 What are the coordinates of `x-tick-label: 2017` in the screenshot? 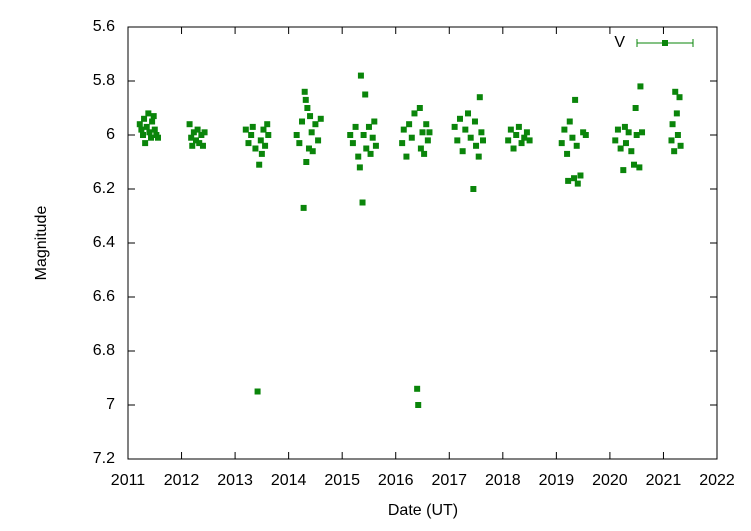 It's located at (449, 480).